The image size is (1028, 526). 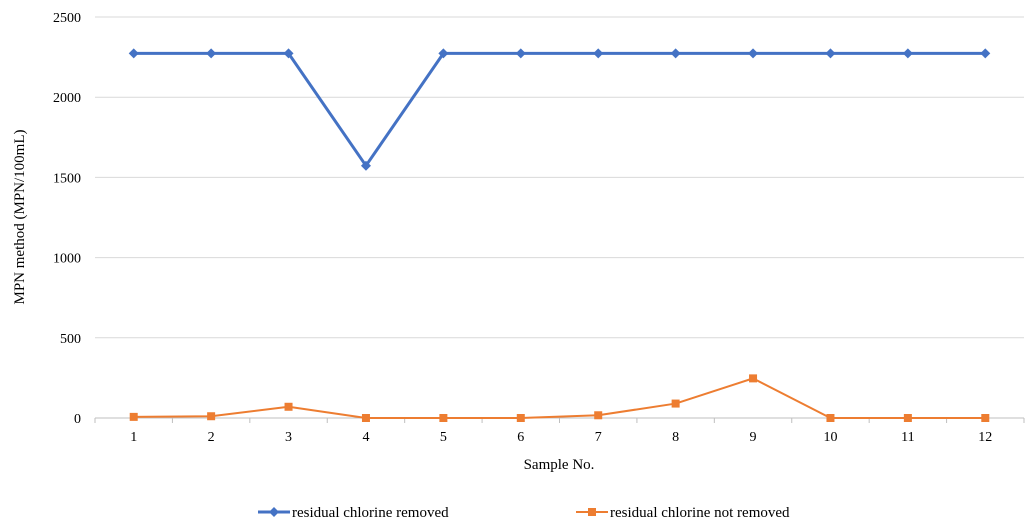 I want to click on x-tick-label: 6, so click(x=520, y=437).